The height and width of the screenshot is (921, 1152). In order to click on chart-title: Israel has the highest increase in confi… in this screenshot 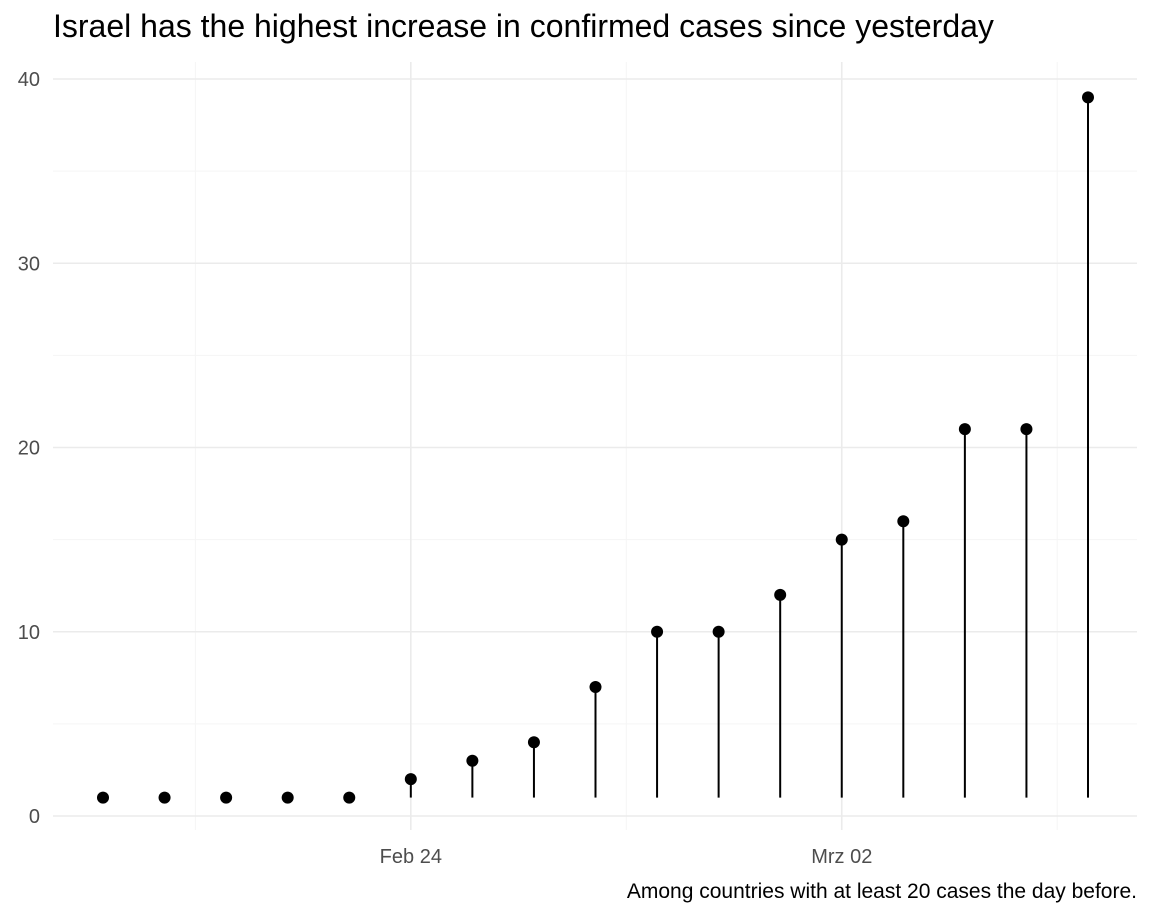, I will do `click(523, 26)`.